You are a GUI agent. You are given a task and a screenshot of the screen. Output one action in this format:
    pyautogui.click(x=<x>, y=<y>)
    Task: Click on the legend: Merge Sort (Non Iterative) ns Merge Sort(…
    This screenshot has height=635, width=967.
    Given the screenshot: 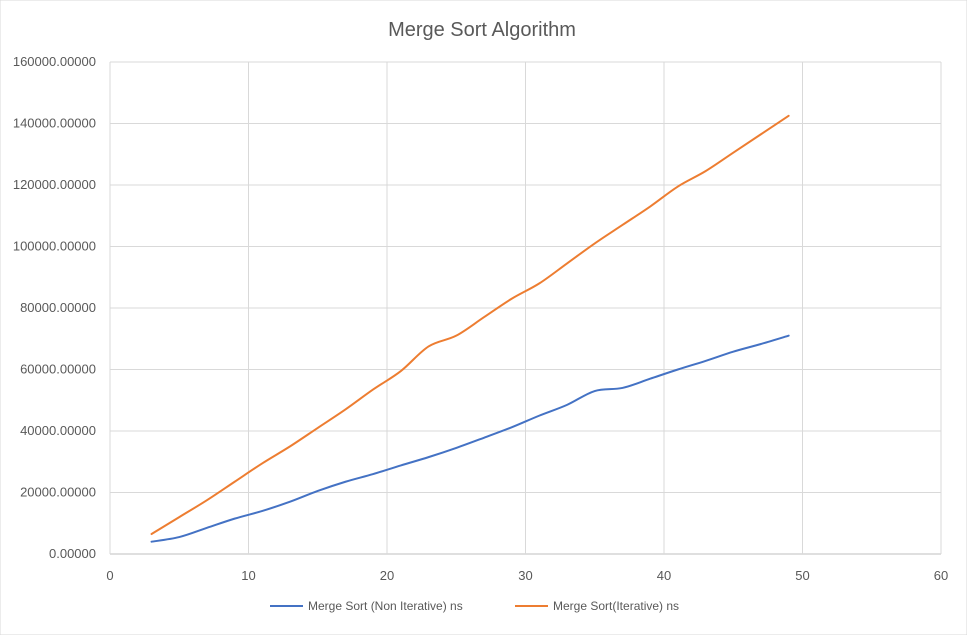 What is the action you would take?
    pyautogui.click(x=474, y=606)
    